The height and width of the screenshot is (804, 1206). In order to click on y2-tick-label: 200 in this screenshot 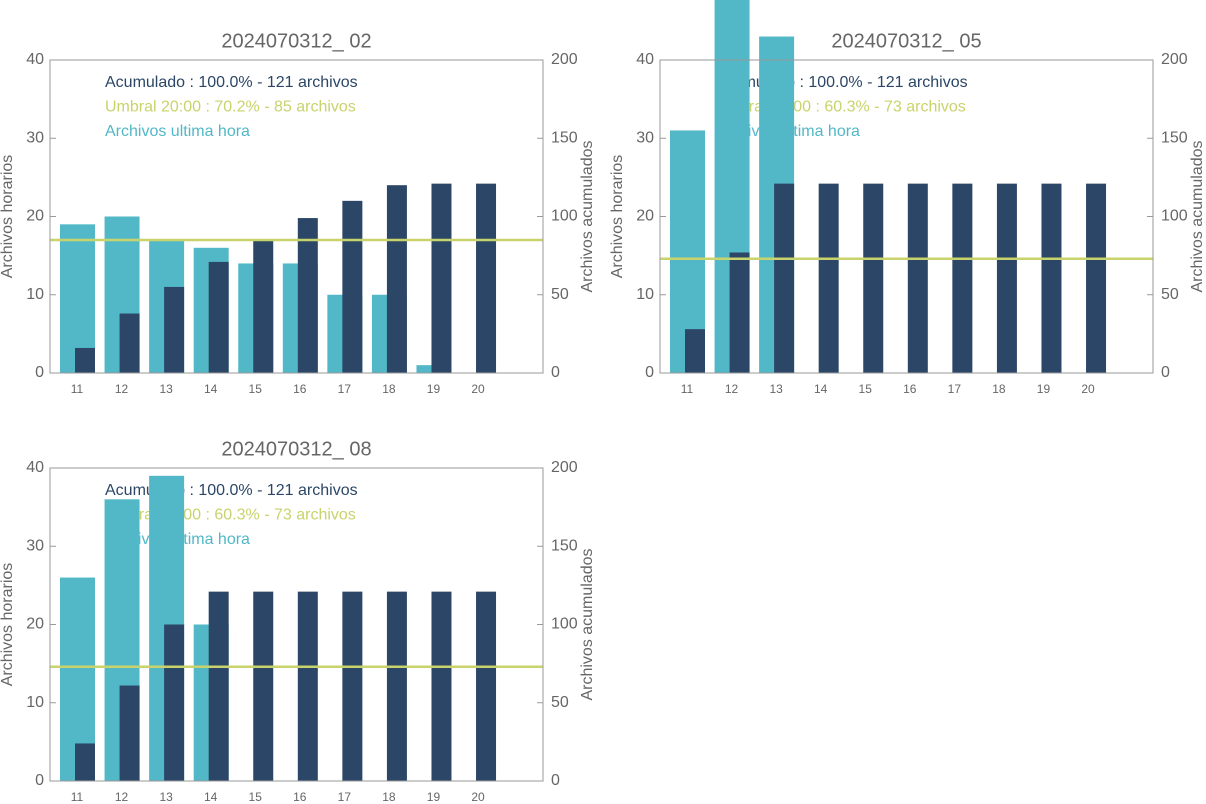, I will do `click(564, 467)`.